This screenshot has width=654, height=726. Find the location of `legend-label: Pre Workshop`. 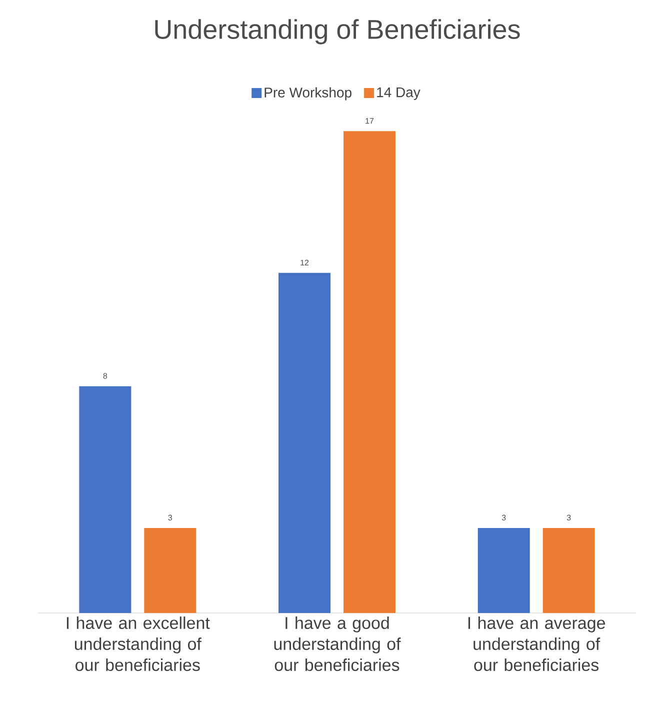

legend-label: Pre Workshop is located at coordinates (308, 93).